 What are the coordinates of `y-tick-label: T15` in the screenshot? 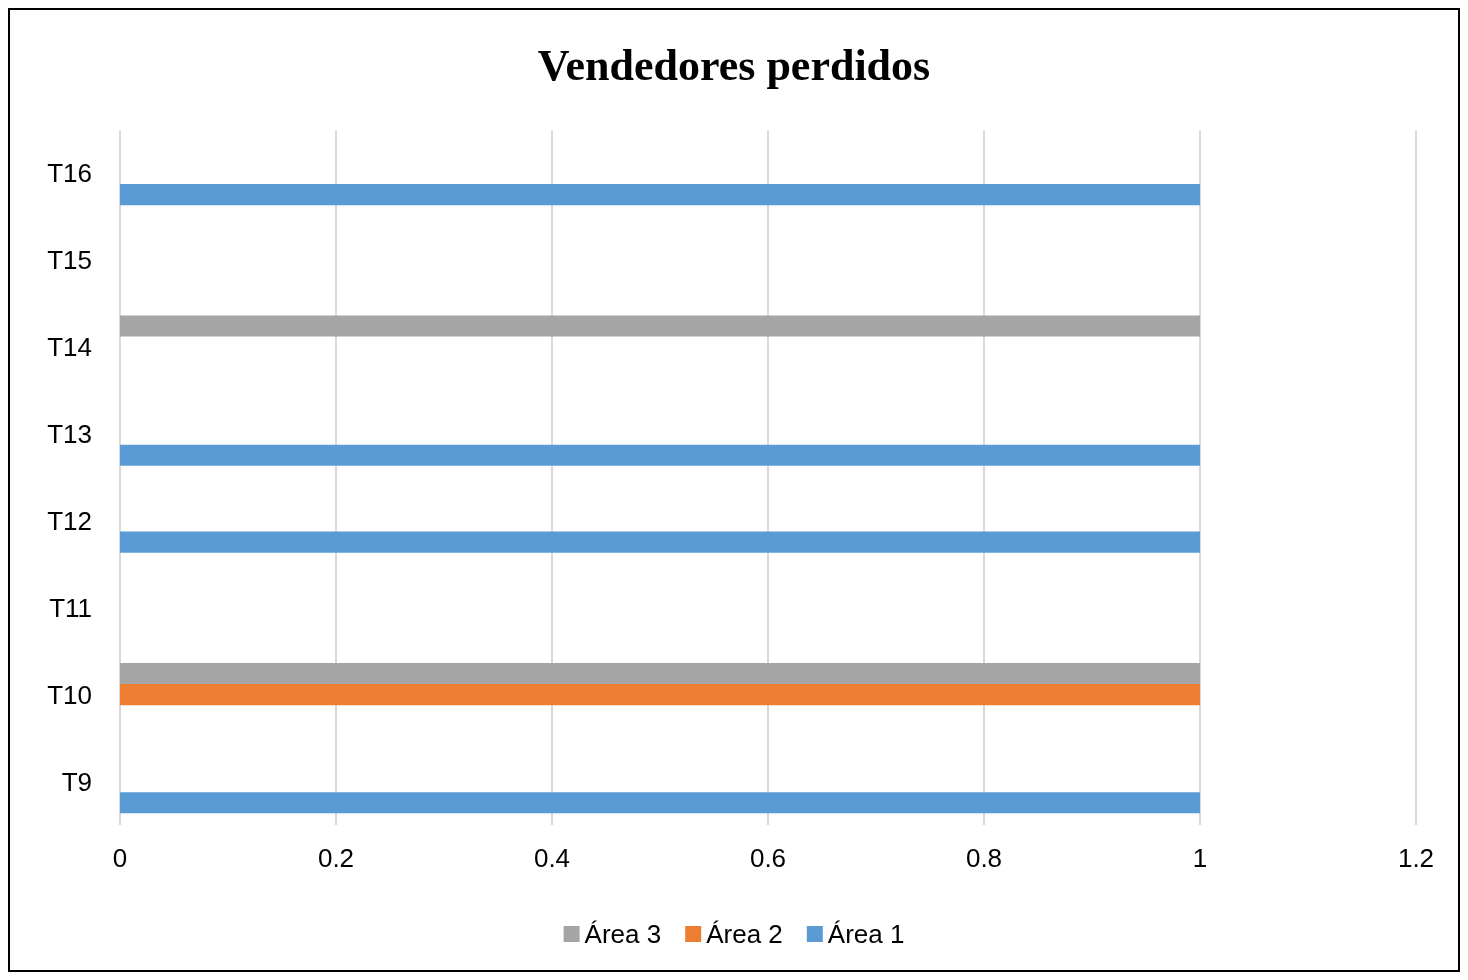 It's located at (69, 260).